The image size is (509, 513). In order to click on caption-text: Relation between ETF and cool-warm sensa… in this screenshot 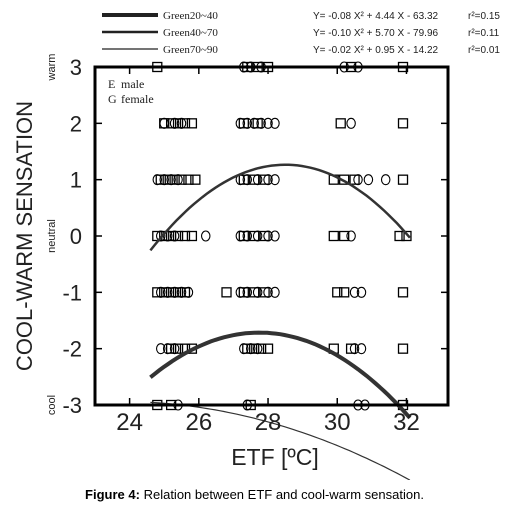, I will do `click(283, 494)`.